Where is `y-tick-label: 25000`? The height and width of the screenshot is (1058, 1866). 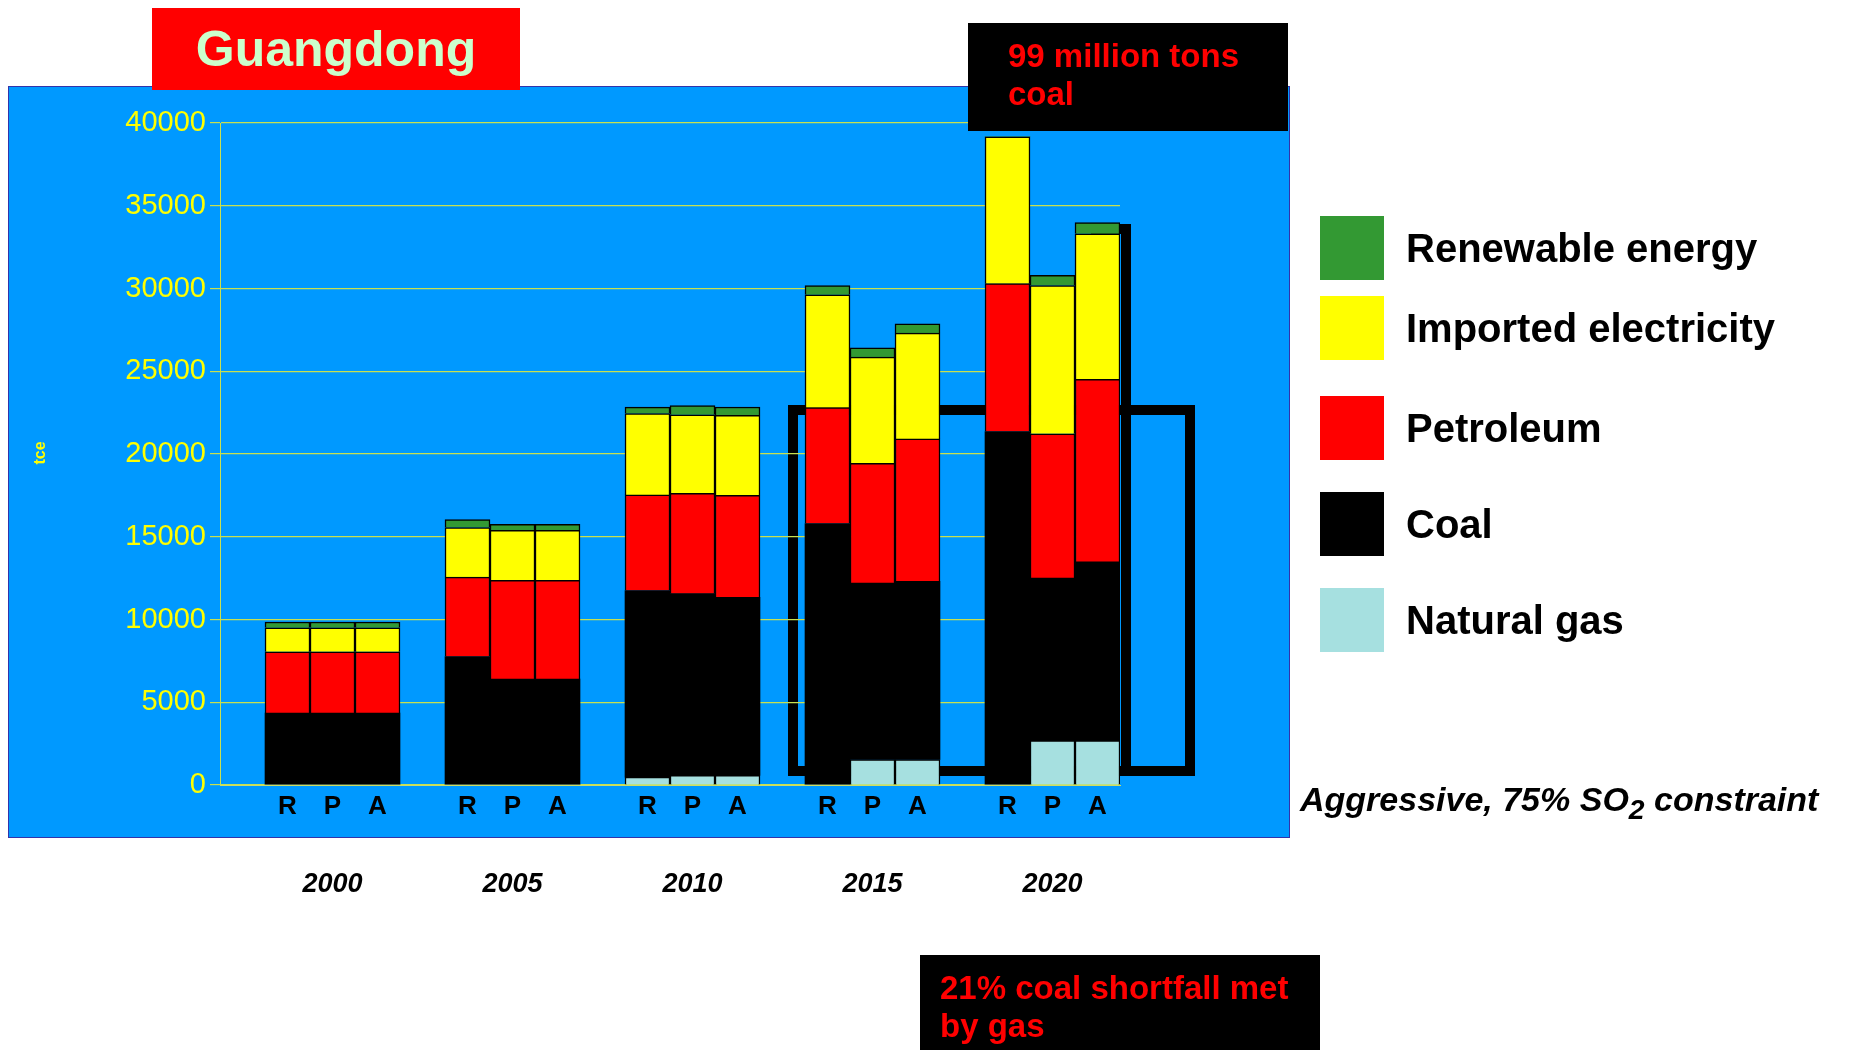
y-tick-label: 25000 is located at coordinates (165, 369).